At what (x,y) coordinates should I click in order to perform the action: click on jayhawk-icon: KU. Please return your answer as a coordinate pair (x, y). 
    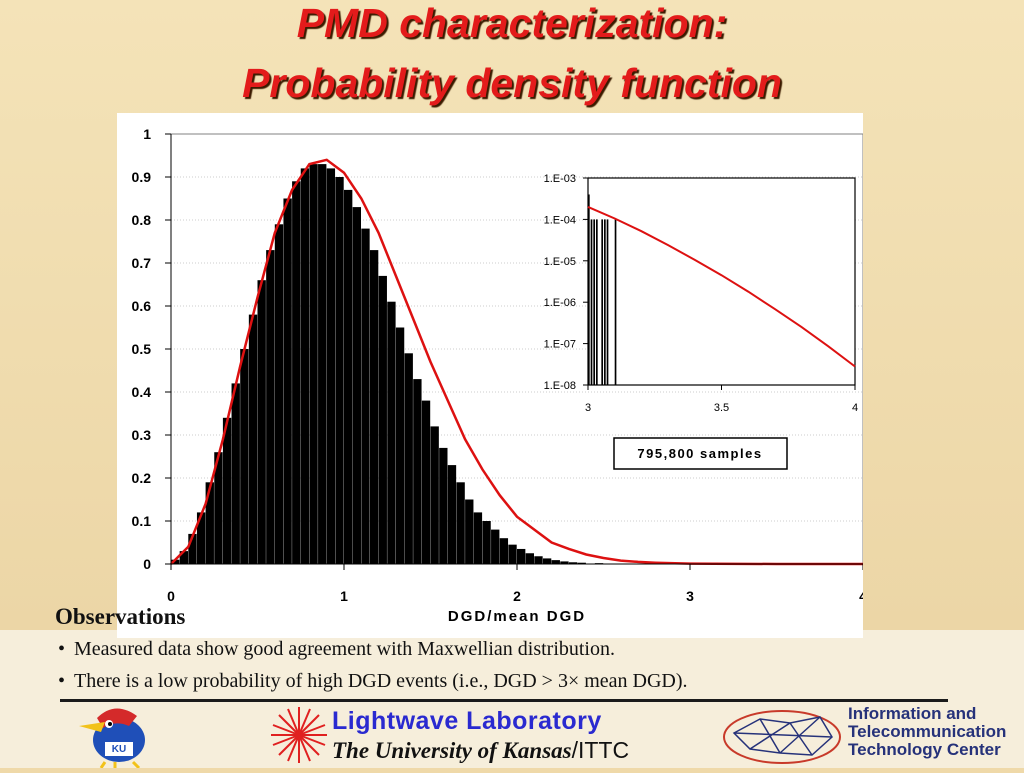
    Looking at the image, I should click on (120, 736).